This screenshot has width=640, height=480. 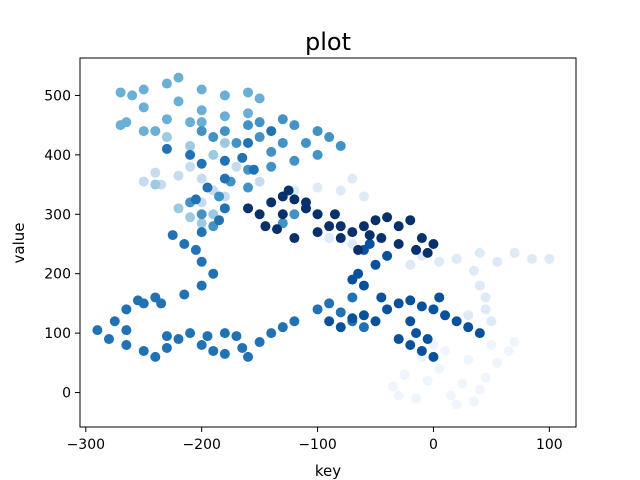 What do you see at coordinates (62, 245) in the screenshot?
I see `y-axis-ticks: 0 100 200 300 400 500` at bounding box center [62, 245].